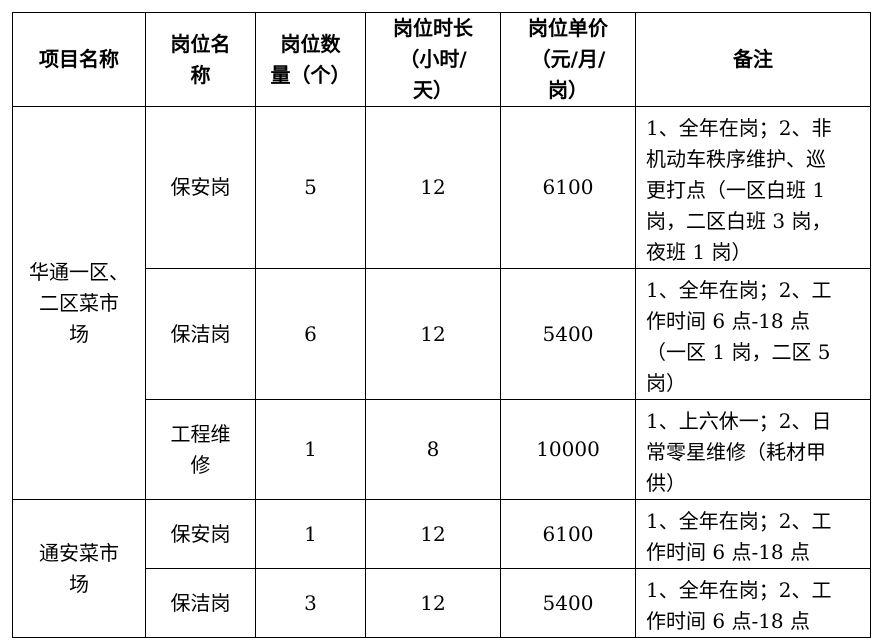 The width and height of the screenshot is (879, 638). Describe the element at coordinates (433, 449) in the screenshot. I see `hours-cell: 8` at that location.